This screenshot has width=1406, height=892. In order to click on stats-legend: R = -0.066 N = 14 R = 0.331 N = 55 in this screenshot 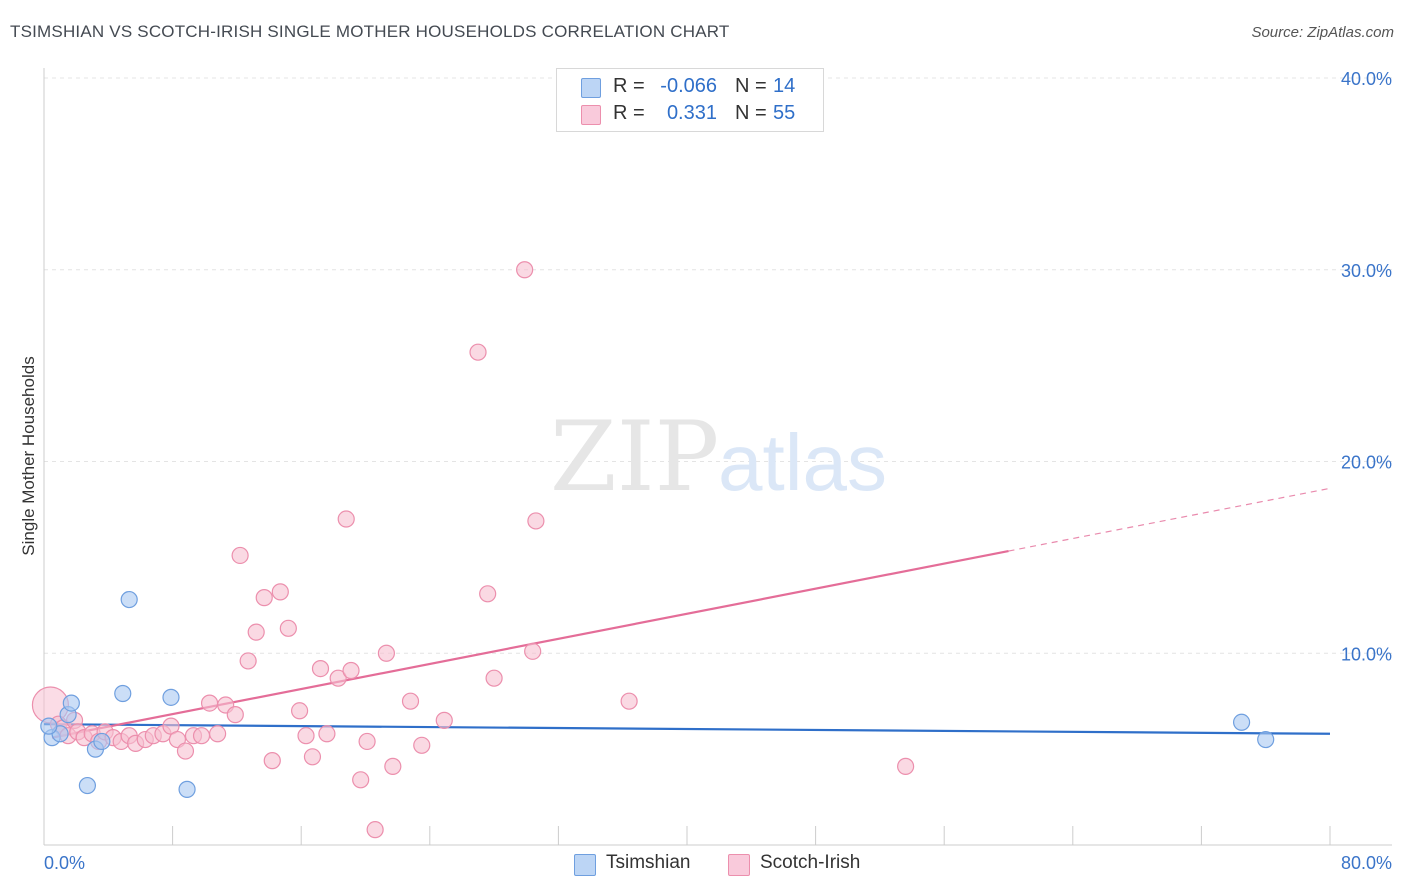, I will do `click(690, 100)`.